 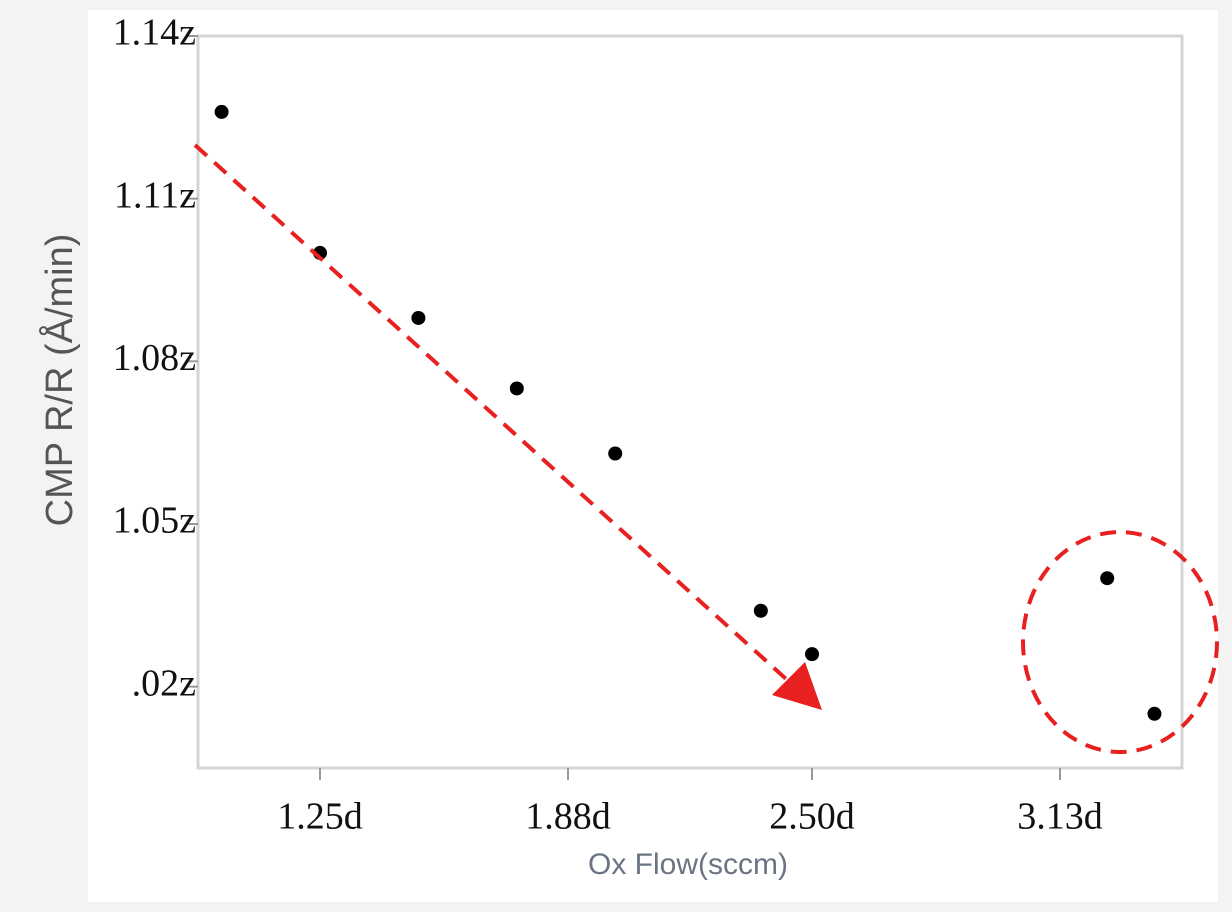 I want to click on y-tick-label: .02z, so click(x=164, y=683).